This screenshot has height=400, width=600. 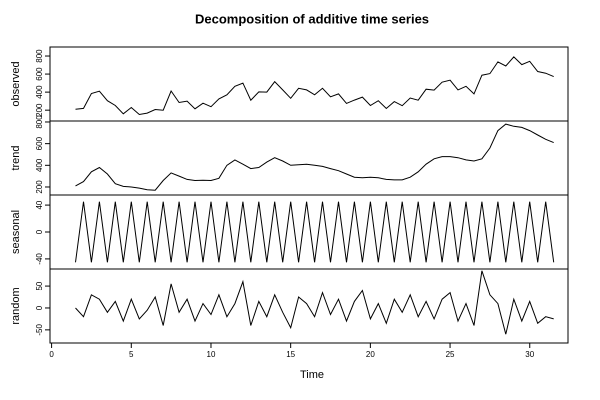 What do you see at coordinates (312, 375) in the screenshot?
I see `x-axis-label: Time` at bounding box center [312, 375].